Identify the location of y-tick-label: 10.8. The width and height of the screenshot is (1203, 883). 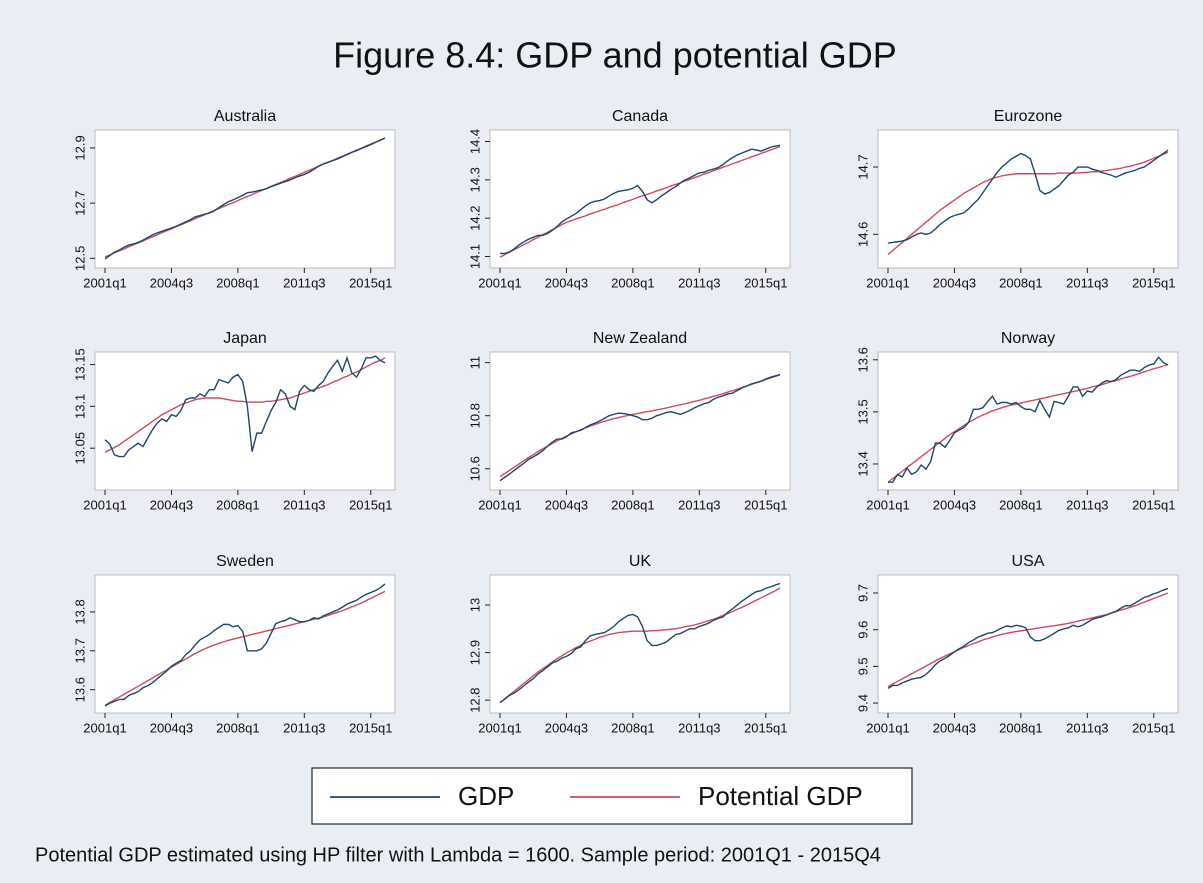
(474, 415).